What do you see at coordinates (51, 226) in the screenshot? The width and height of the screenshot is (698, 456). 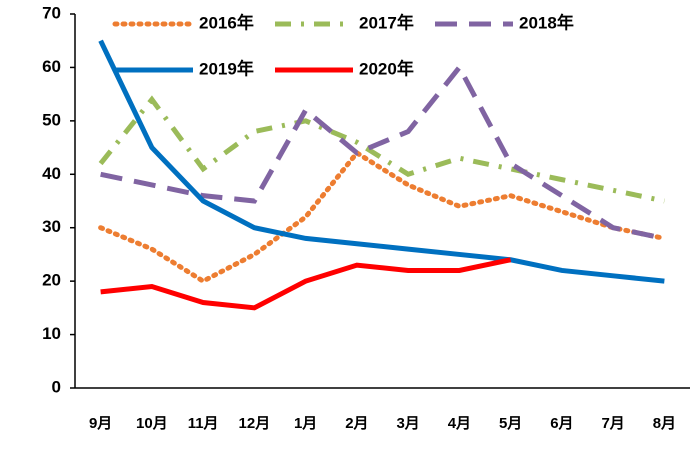 I see `y-tick-label: 30` at bounding box center [51, 226].